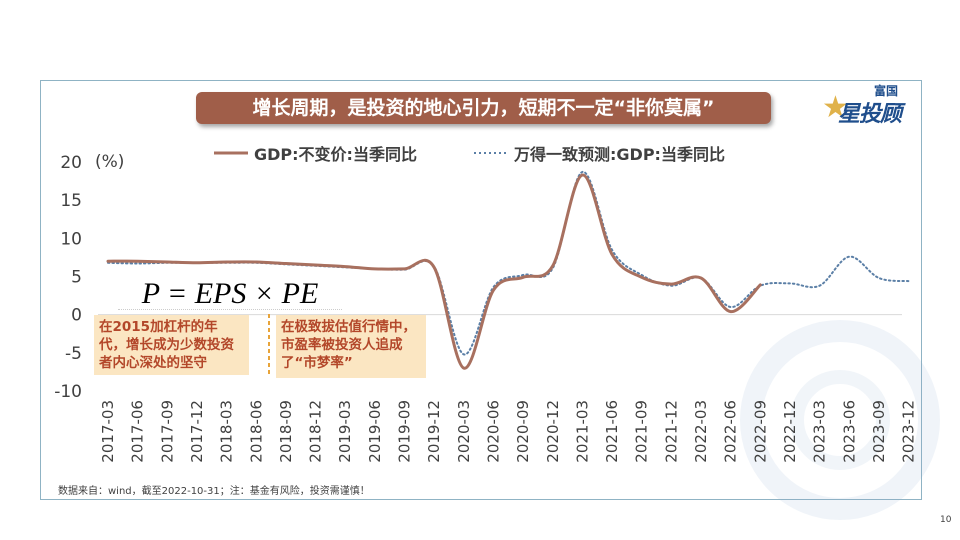  Describe the element at coordinates (167, 431) in the screenshot. I see `x-tick-label: 2017-09` at that location.